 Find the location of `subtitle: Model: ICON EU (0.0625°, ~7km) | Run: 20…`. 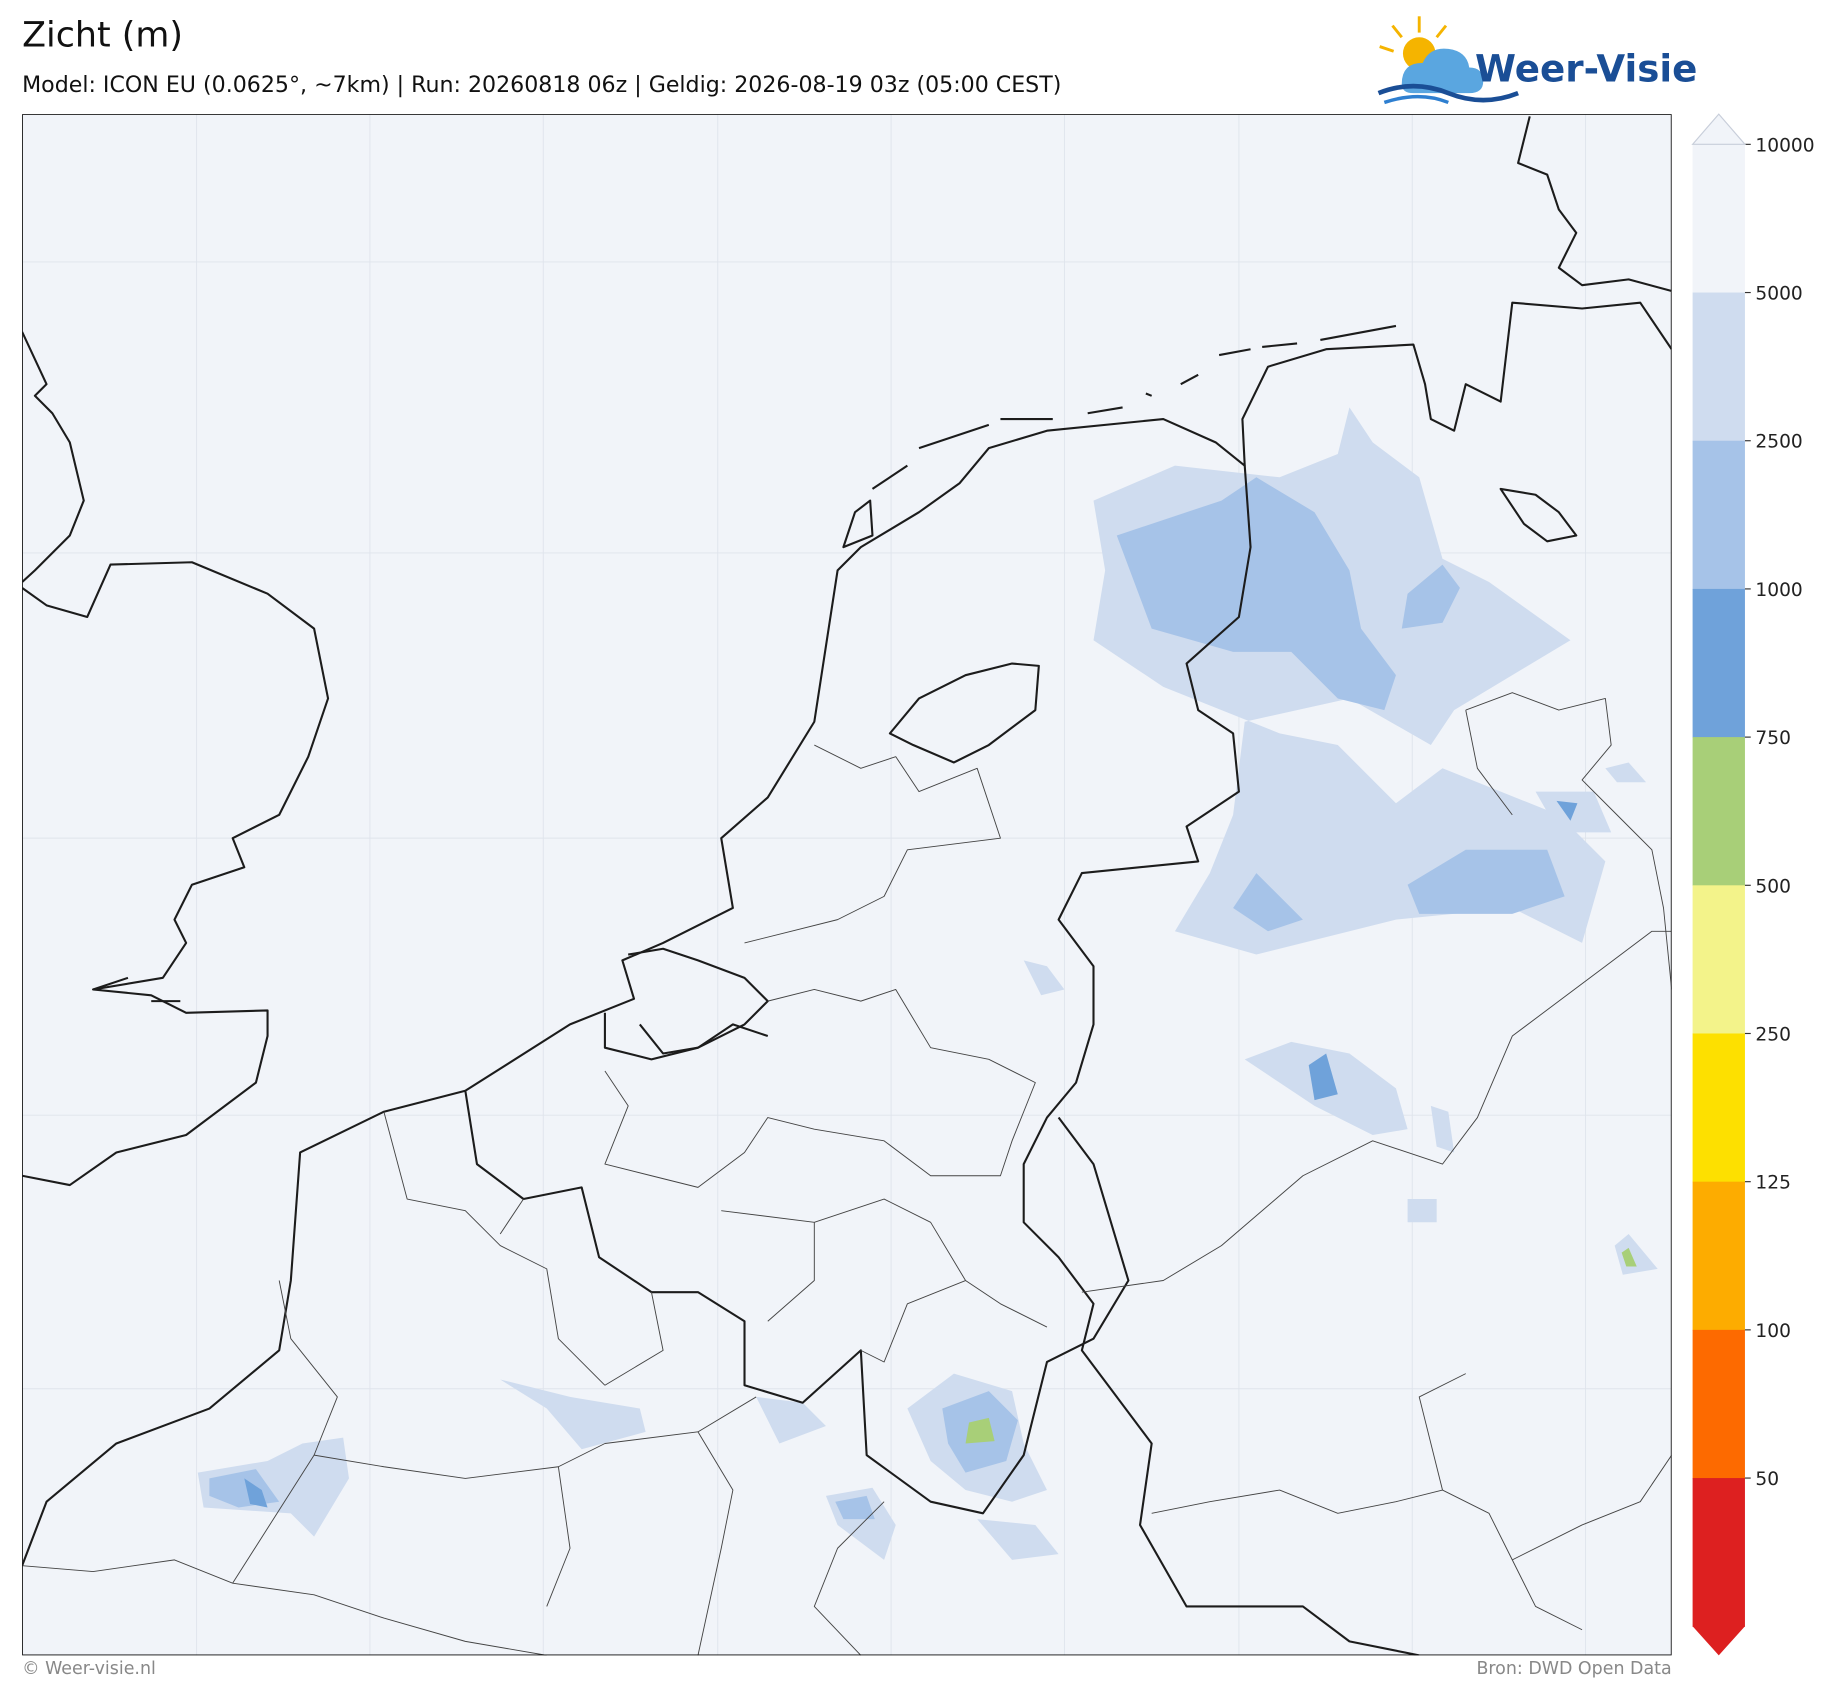

subtitle: Model: ICON EU (0.0625°, ~7km) | Run: 20… is located at coordinates (541, 85).